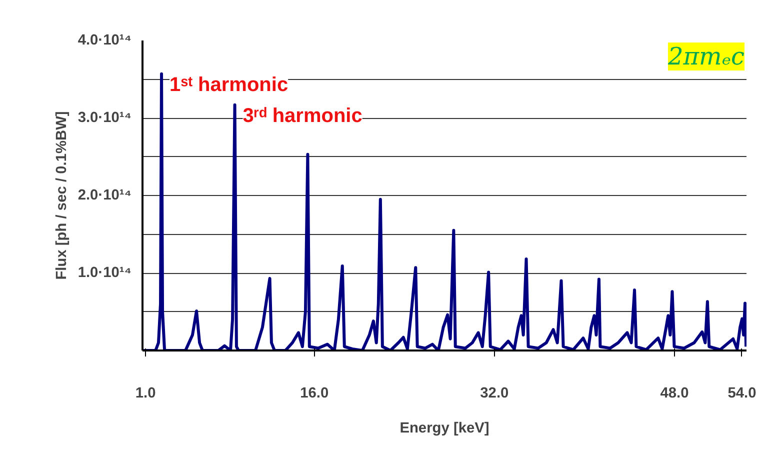 Image resolution: width=769 pixels, height=454 pixels. I want to click on annotation: 2πmₑc, so click(705, 56).